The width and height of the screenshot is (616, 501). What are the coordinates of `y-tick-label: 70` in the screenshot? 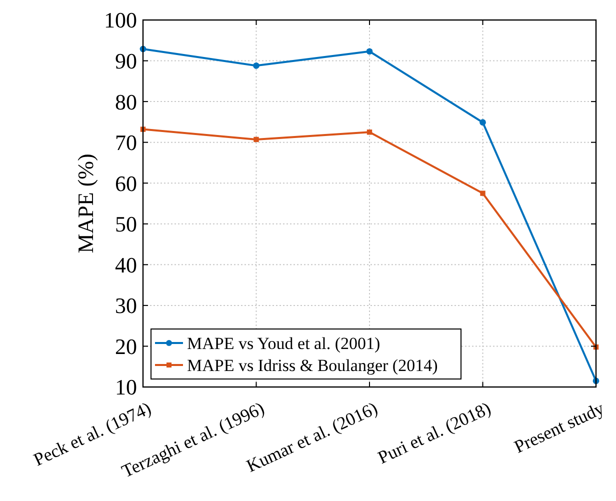 It's located at (126, 143).